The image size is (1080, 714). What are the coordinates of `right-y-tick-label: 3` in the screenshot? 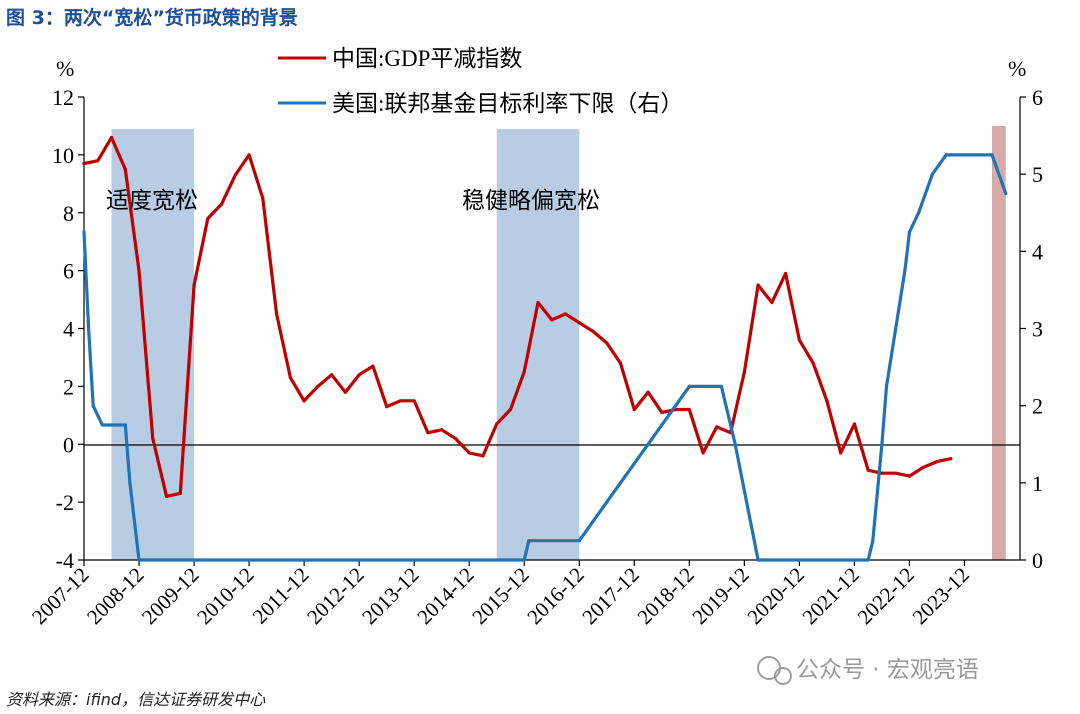 It's located at (1037, 329).